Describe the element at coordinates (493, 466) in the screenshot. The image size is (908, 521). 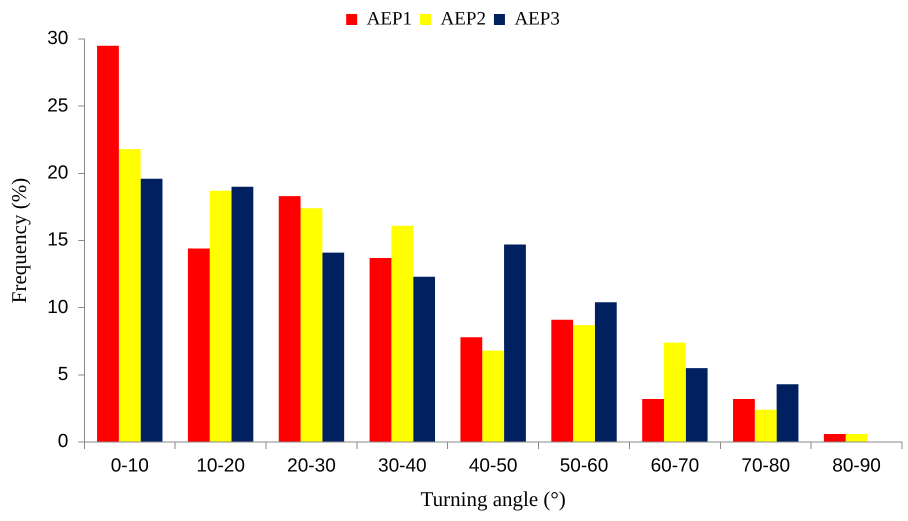
I see `x-tick-label: 40-50` at that location.